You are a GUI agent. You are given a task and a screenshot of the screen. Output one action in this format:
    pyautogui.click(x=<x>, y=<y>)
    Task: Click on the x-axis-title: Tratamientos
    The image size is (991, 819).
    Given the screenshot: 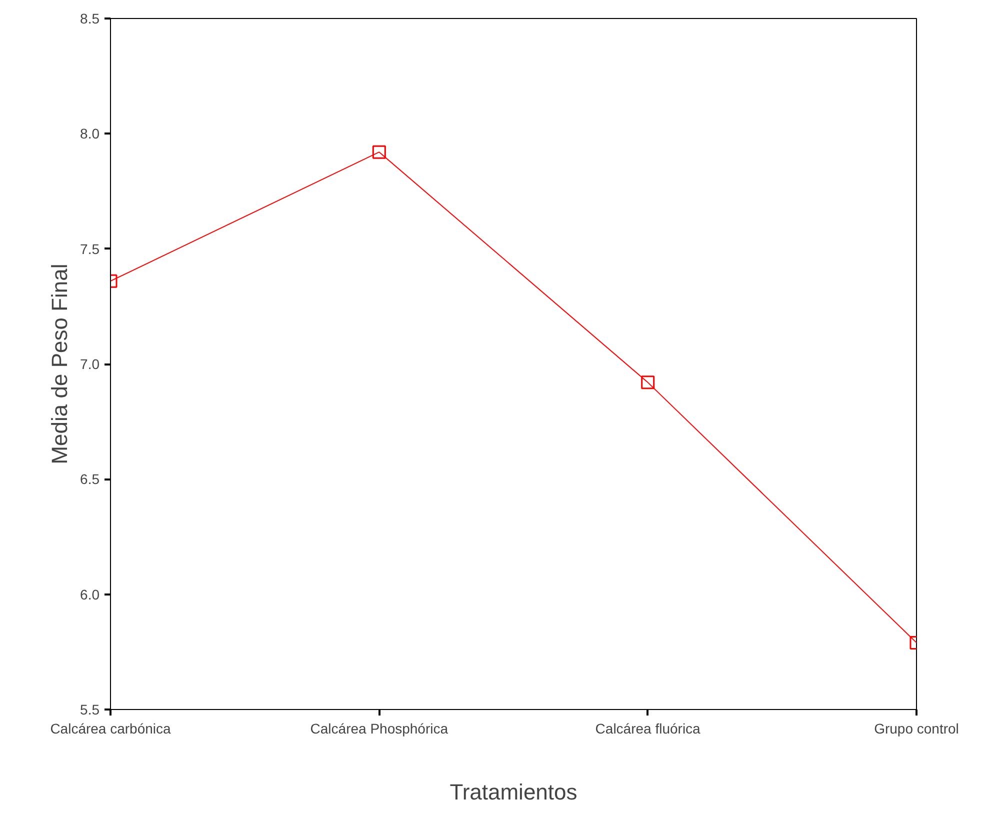 What is the action you would take?
    pyautogui.click(x=514, y=792)
    